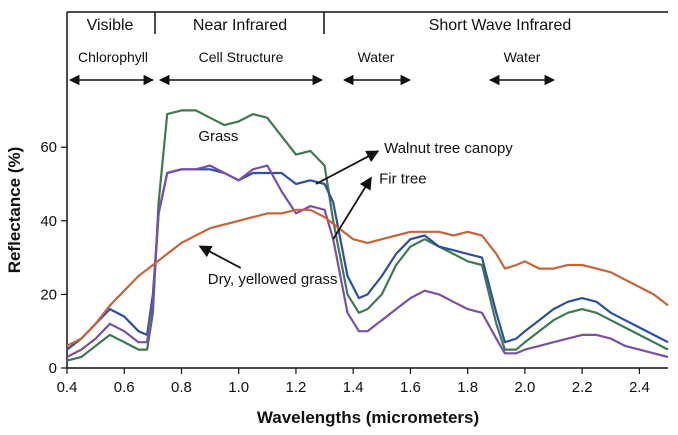  Describe the element at coordinates (273, 279) in the screenshot. I see `annotation-dry-yellowed-grass: Dry, yellowed grass` at that location.